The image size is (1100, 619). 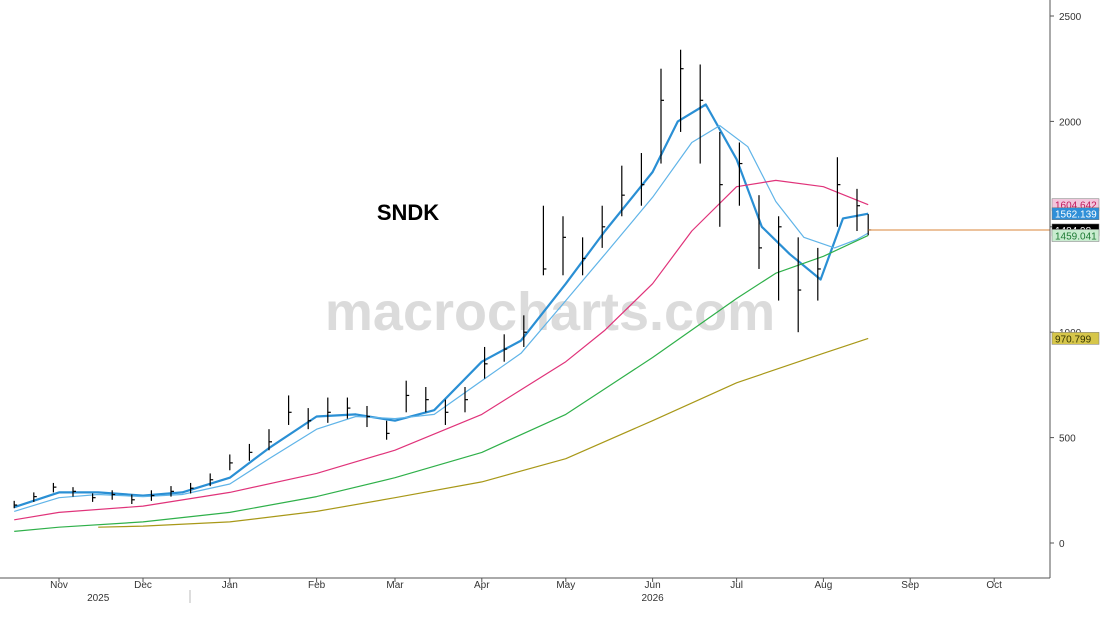 What do you see at coordinates (1067, 439) in the screenshot?
I see `y-tick-label: 500` at bounding box center [1067, 439].